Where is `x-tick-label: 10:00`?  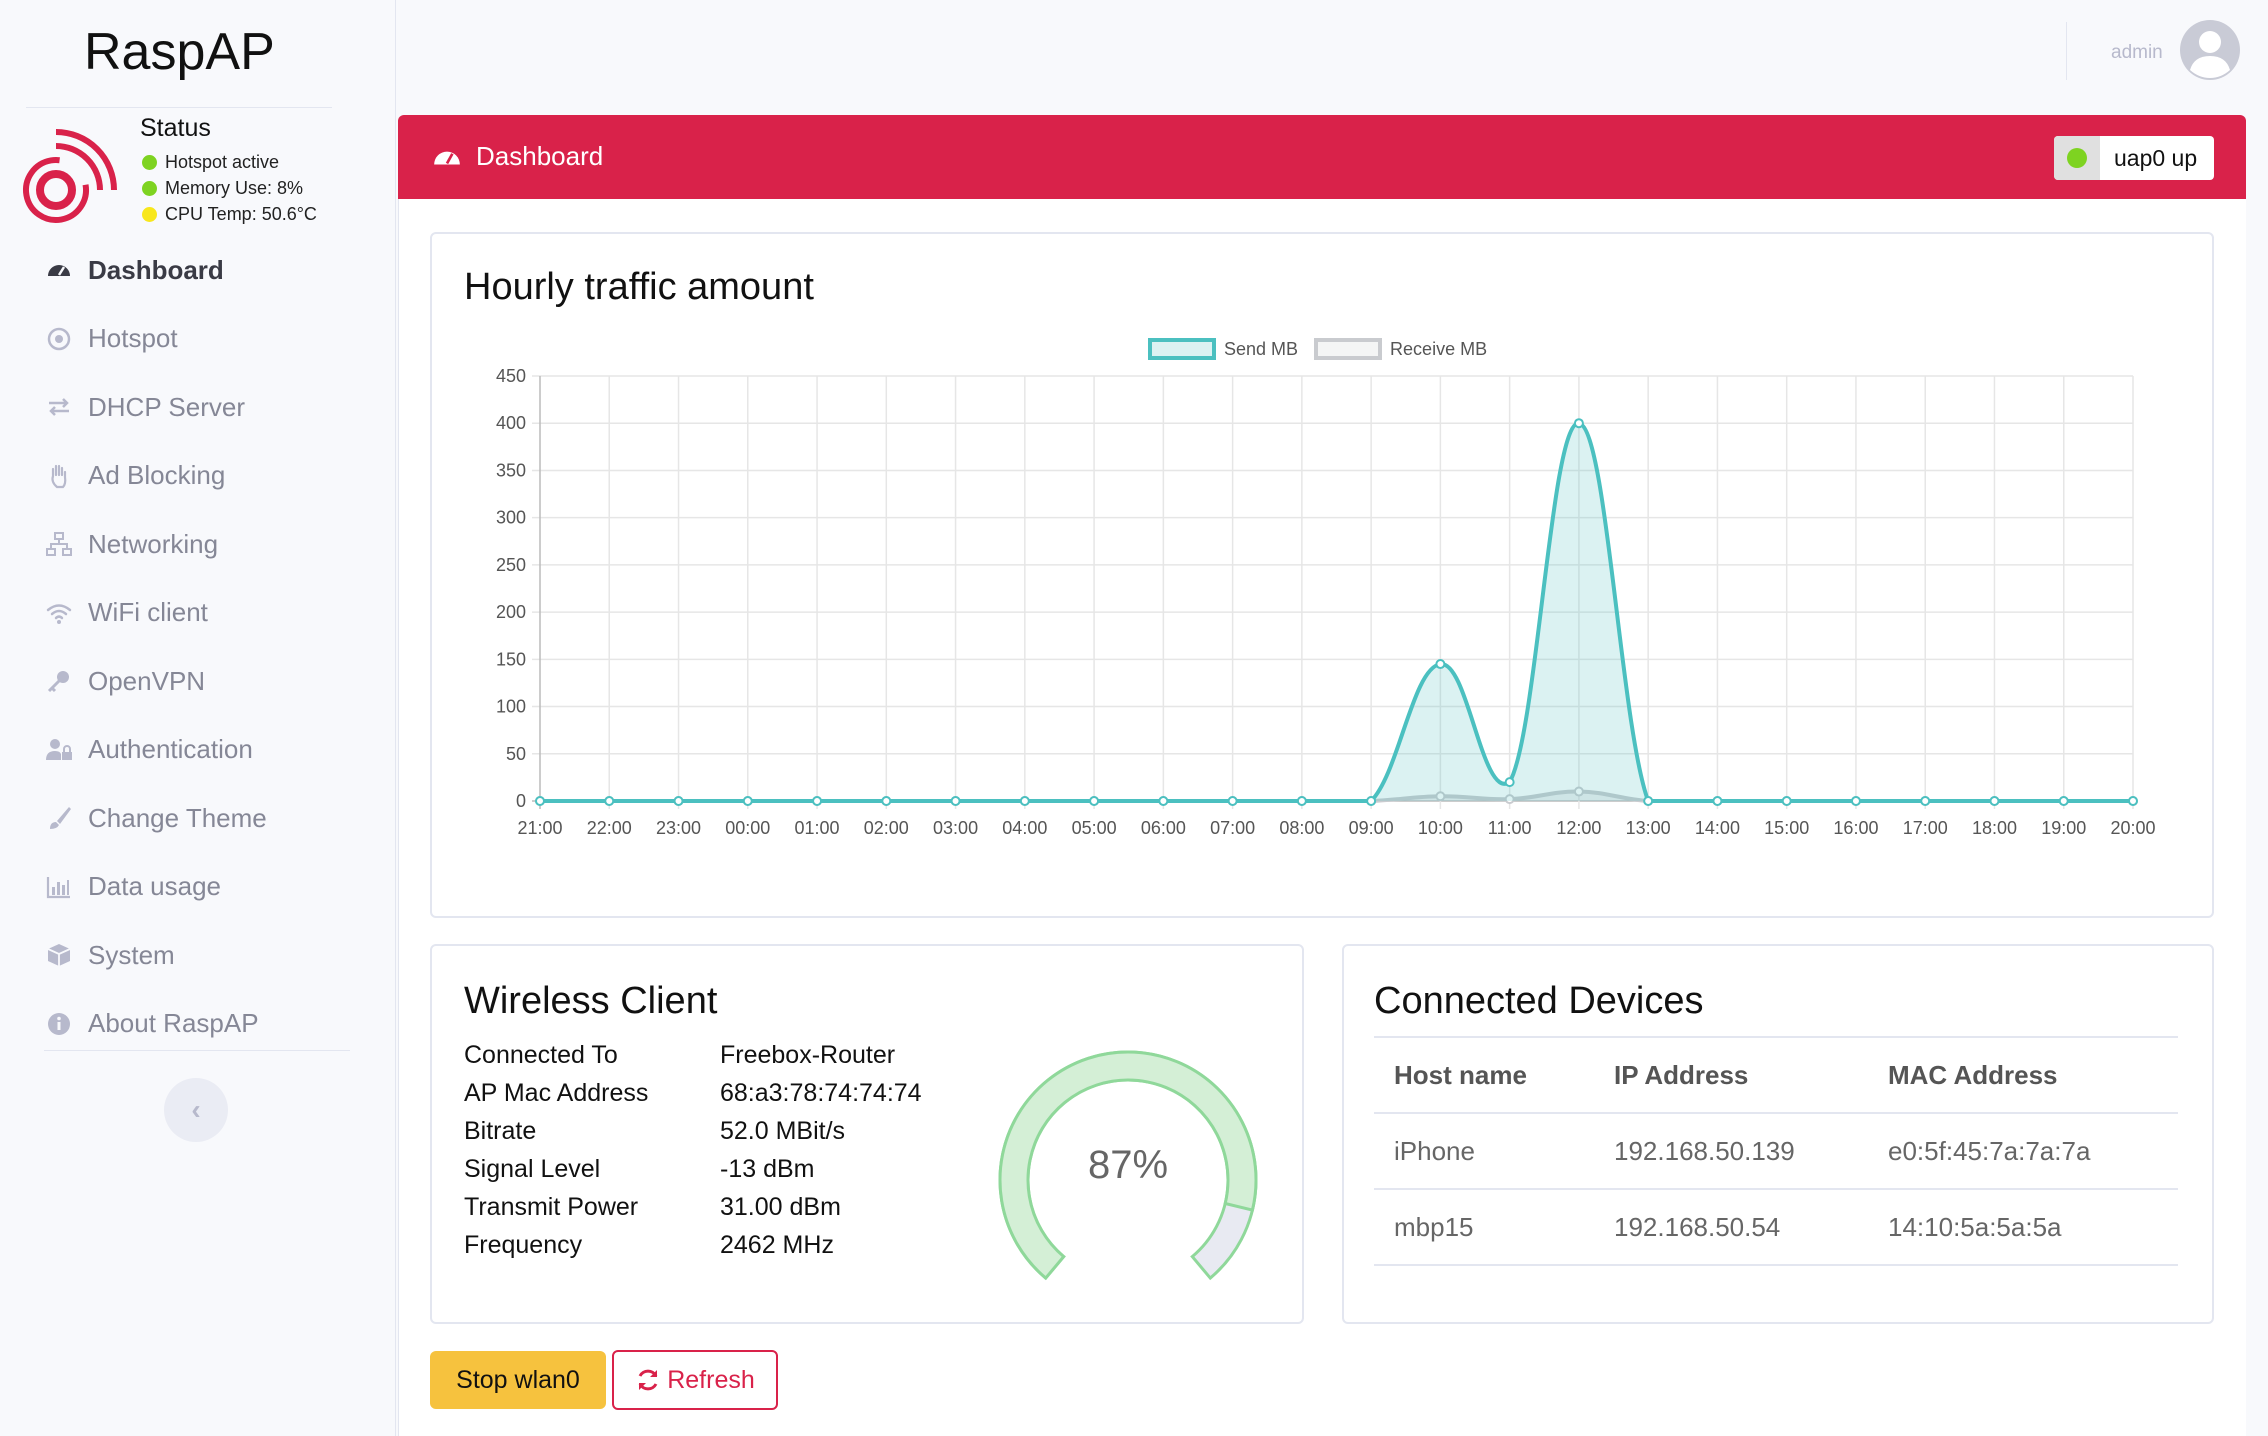
x-tick-label: 10:00 is located at coordinates (1440, 828).